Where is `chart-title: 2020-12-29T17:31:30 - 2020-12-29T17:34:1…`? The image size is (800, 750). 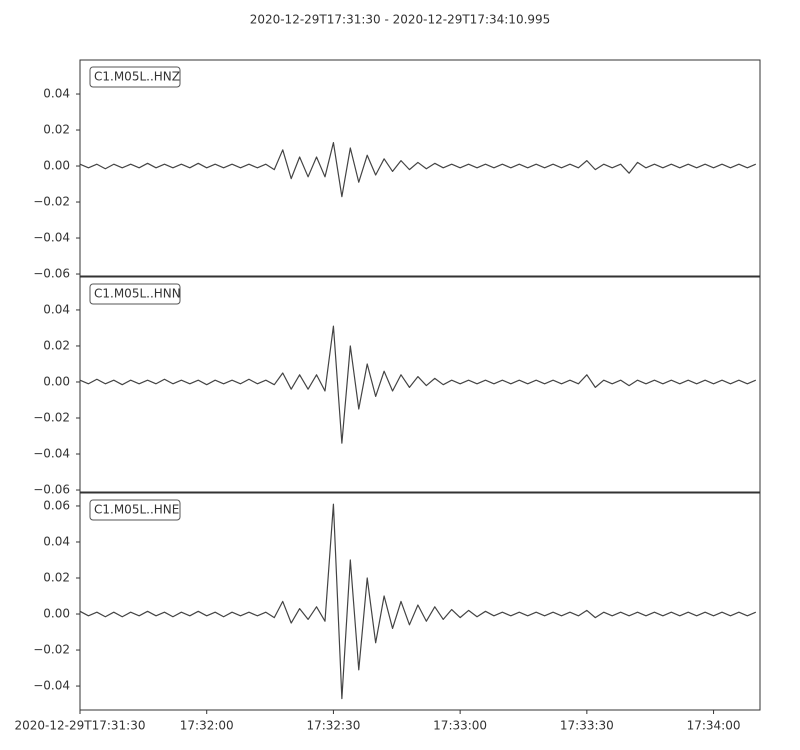 chart-title: 2020-12-29T17:31:30 - 2020-12-29T17:34:1… is located at coordinates (400, 20).